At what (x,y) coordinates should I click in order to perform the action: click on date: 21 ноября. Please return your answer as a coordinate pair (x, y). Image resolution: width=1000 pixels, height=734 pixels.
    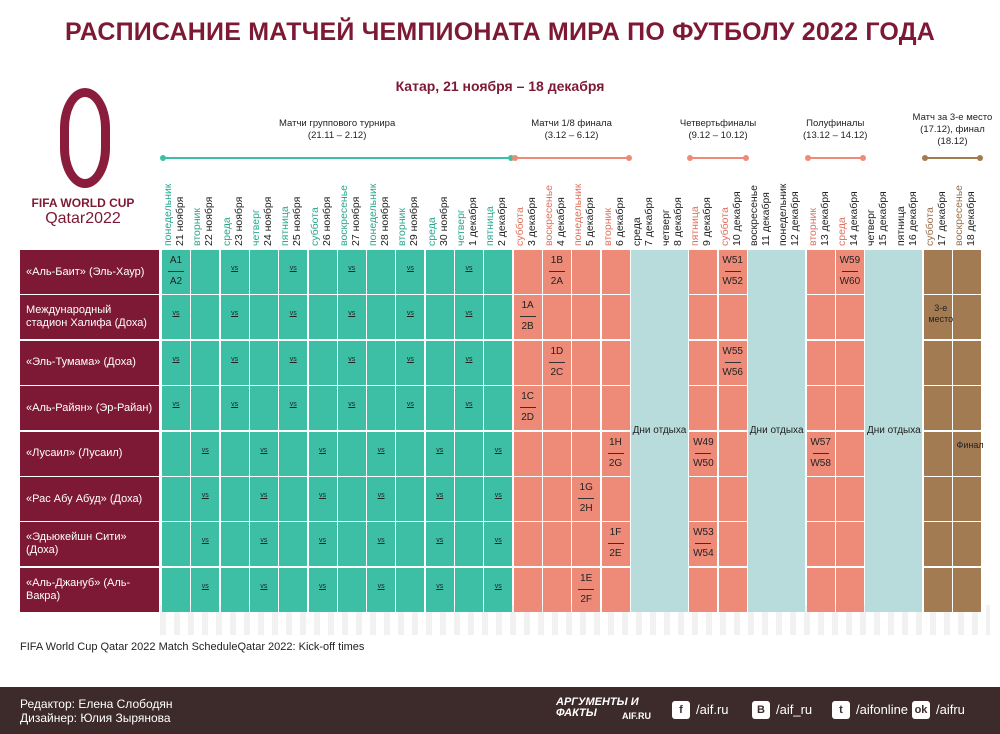
    Looking at the image, I should click on (180, 221).